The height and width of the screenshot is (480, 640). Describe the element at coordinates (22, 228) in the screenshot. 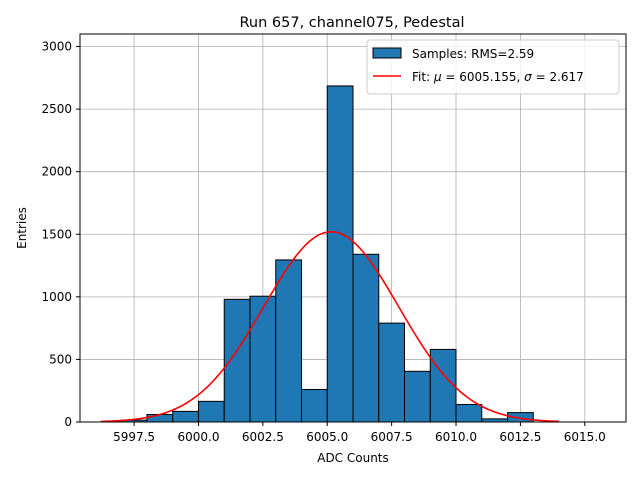

I see `y-axis-label: Entries` at that location.